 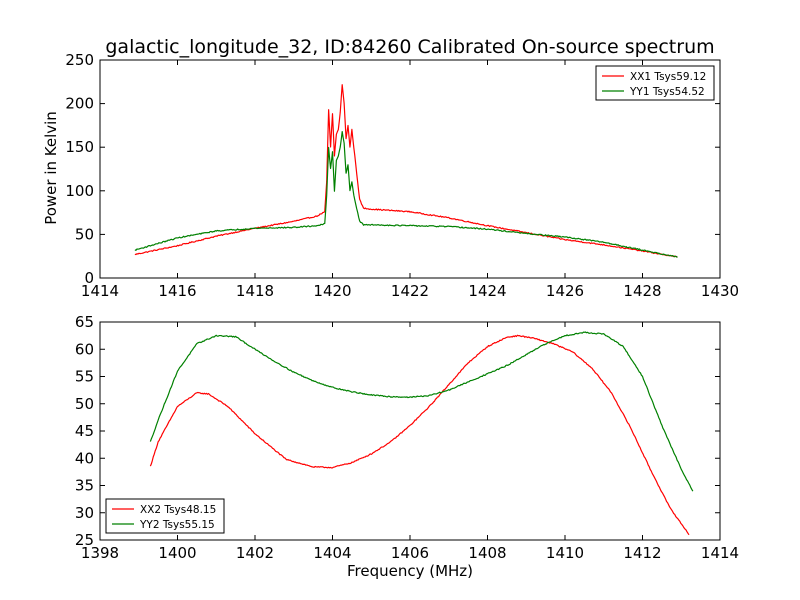 I want to click on bottom-chart-legend: XX2 Tsys48.15 YY2 Tsys55.15, so click(x=165, y=516).